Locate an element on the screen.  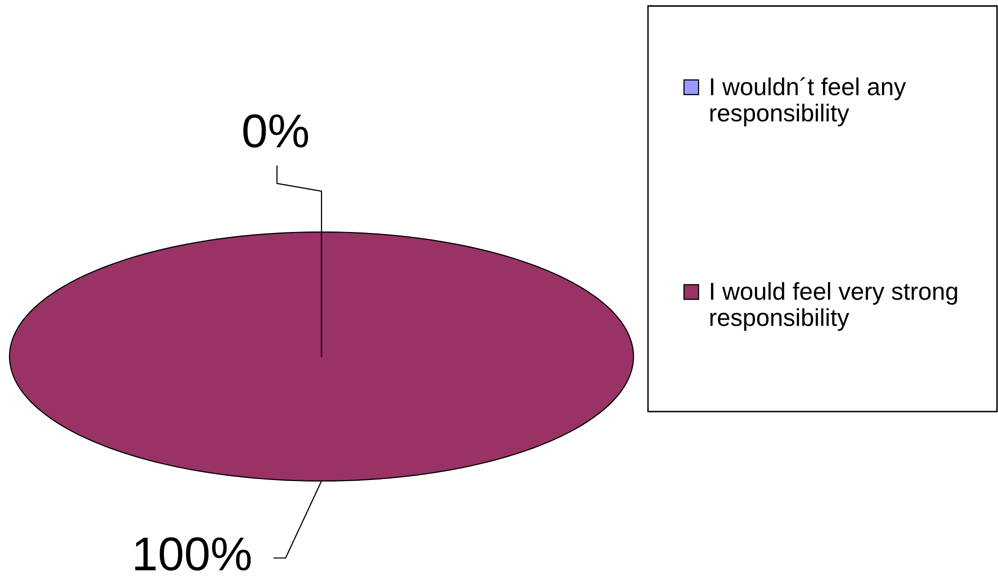
legend-label: I wouldn´t feel any responsibility is located at coordinates (808, 101).